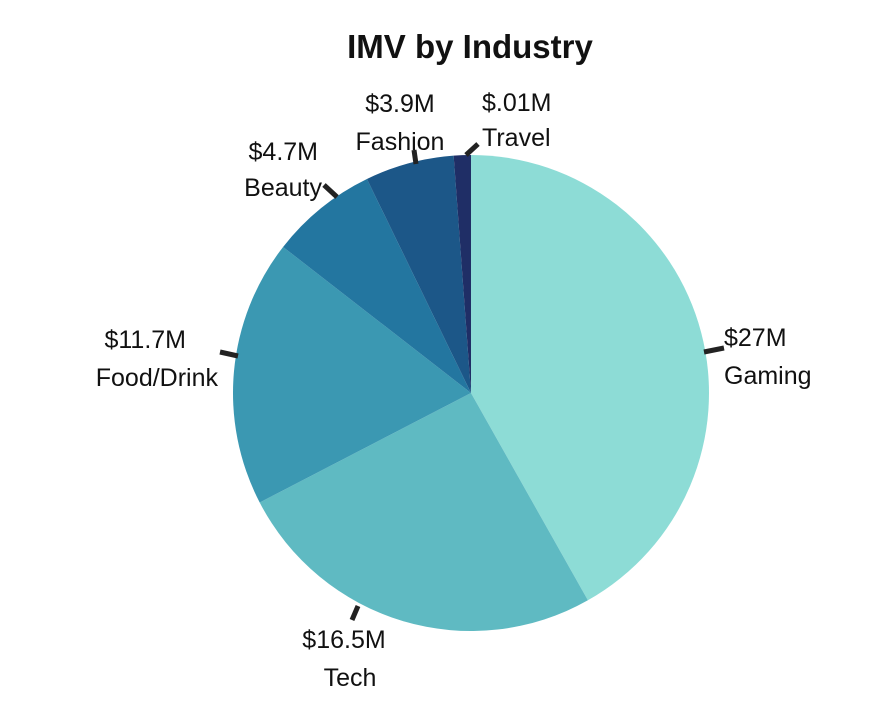  What do you see at coordinates (516, 103) in the screenshot?
I see `slice-value-label-travel: $.01M` at bounding box center [516, 103].